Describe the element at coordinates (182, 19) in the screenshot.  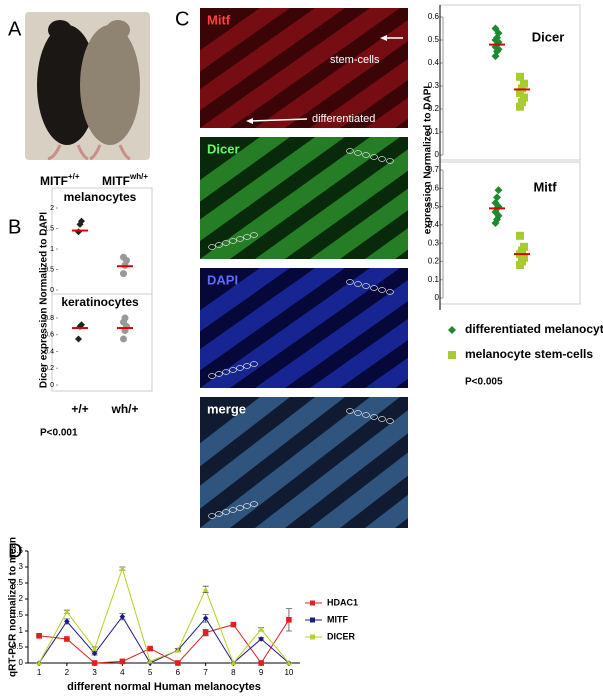
I see `panel-label: C` at that location.